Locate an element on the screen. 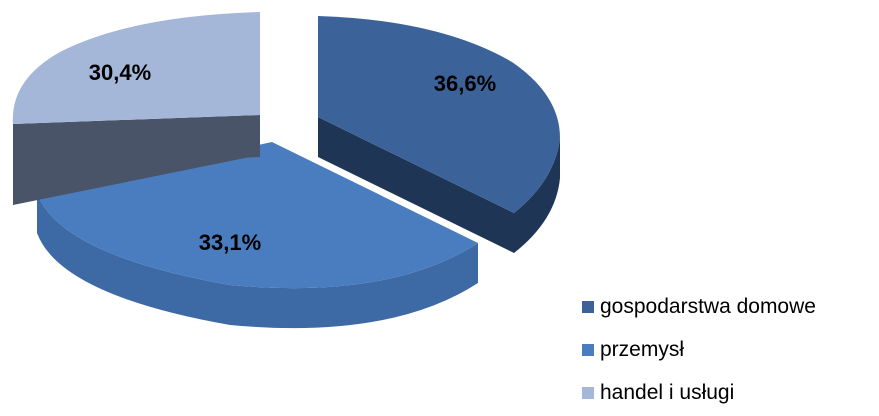 This screenshot has height=416, width=879. legend-item-handel-i-uslugi: handel i usługi is located at coordinates (699, 393).